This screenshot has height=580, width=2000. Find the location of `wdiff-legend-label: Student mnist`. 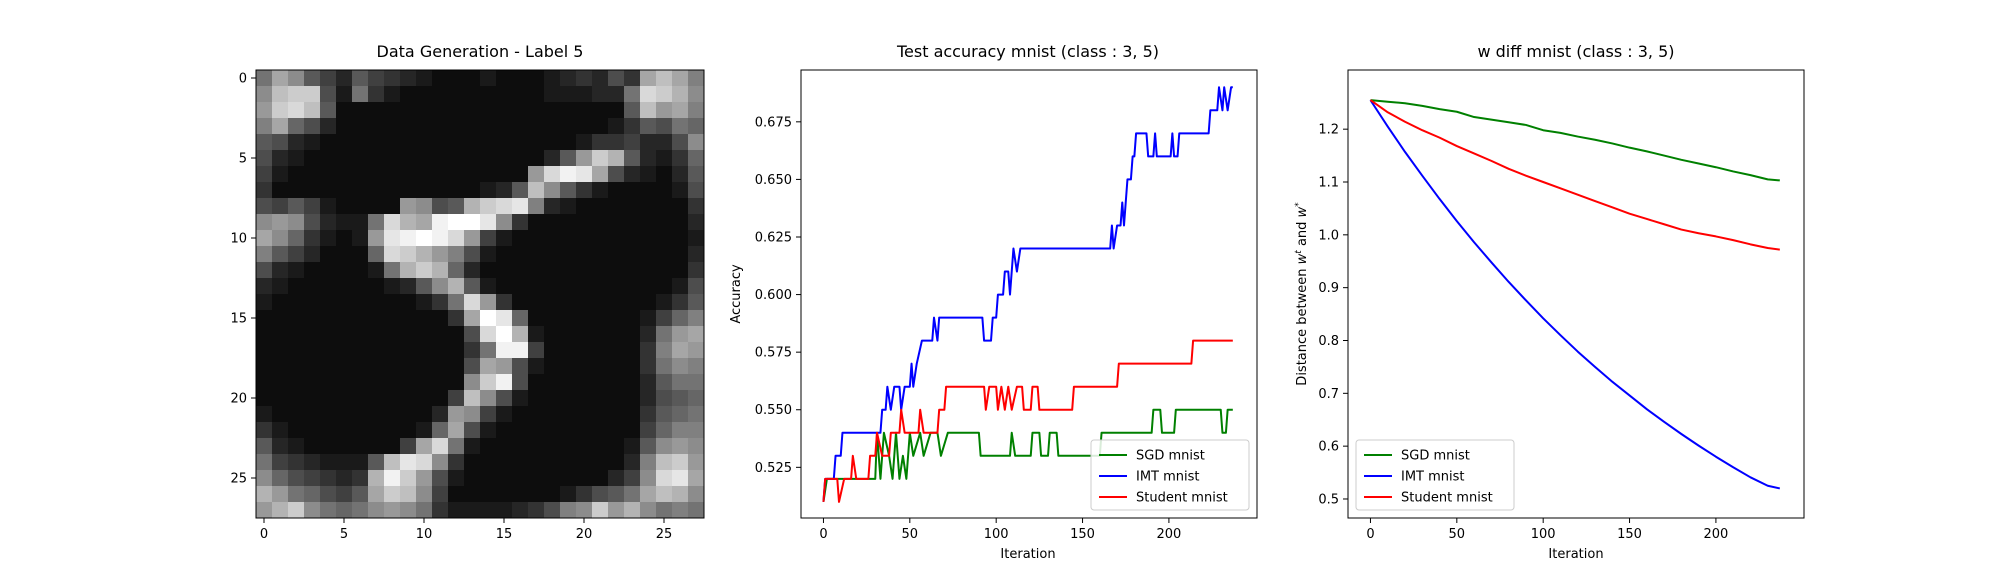

wdiff-legend-label: Student mnist is located at coordinates (1447, 498).